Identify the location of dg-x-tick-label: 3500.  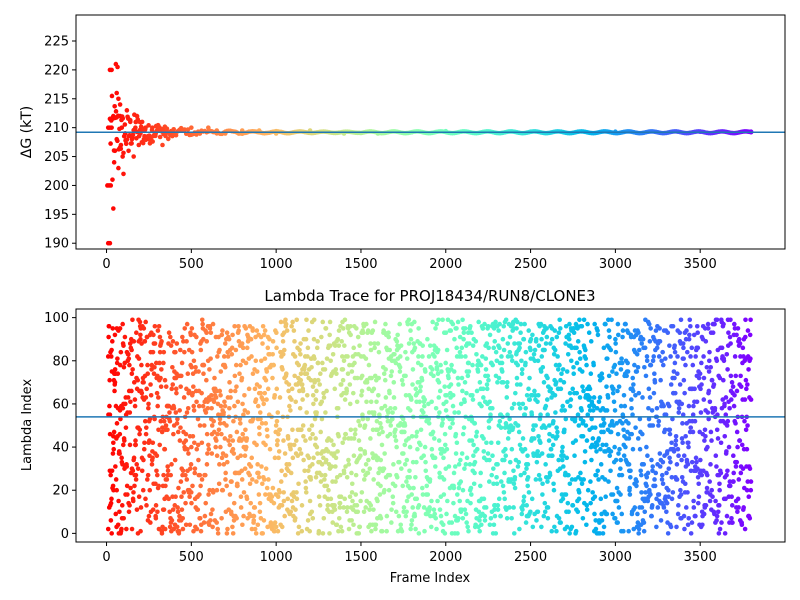
(700, 264).